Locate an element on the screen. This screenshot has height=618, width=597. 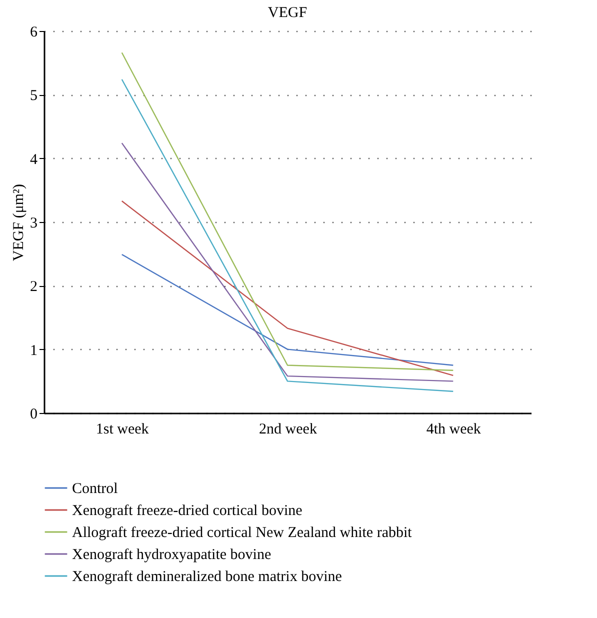
y-tick-label: 6 is located at coordinates (34, 32).